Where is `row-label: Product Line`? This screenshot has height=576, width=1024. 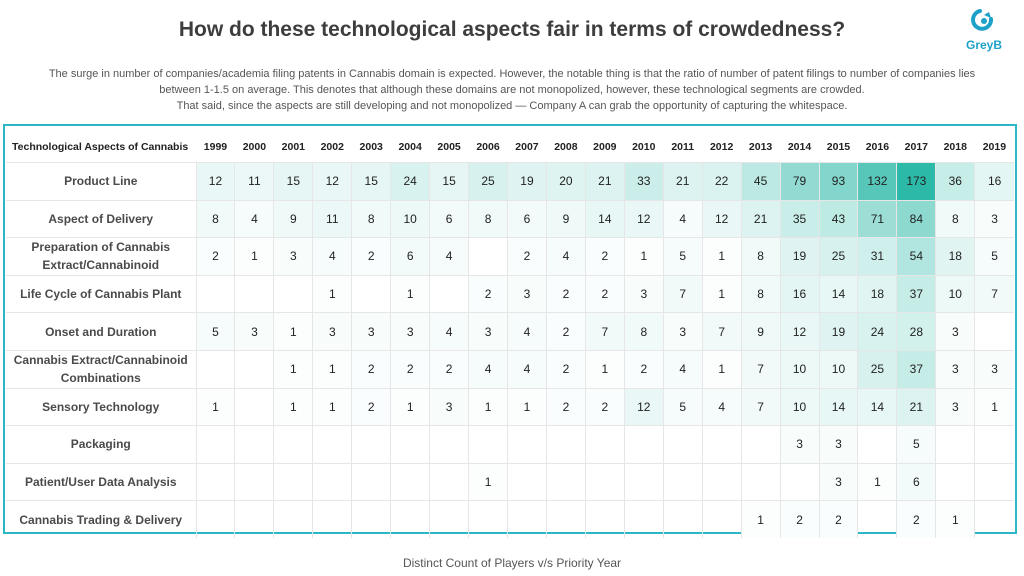 row-label: Product Line is located at coordinates (101, 181).